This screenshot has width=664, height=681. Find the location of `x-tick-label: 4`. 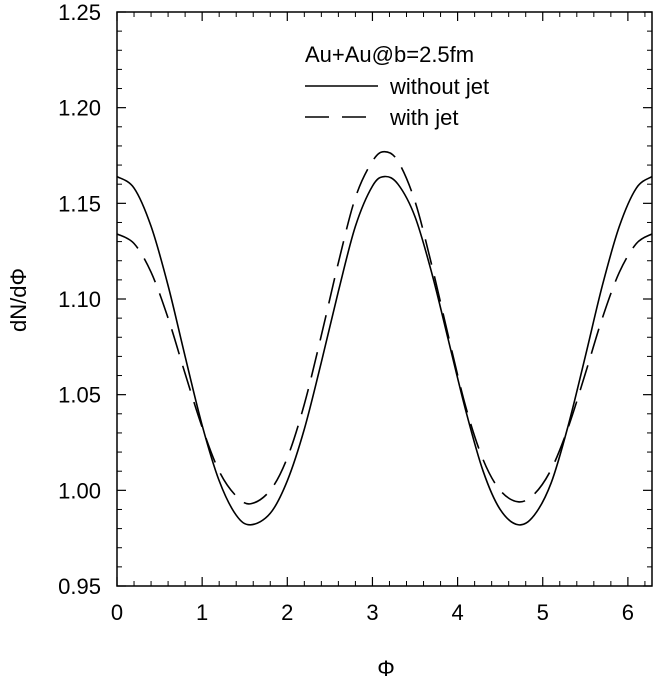

x-tick-label: 4 is located at coordinates (457, 612).